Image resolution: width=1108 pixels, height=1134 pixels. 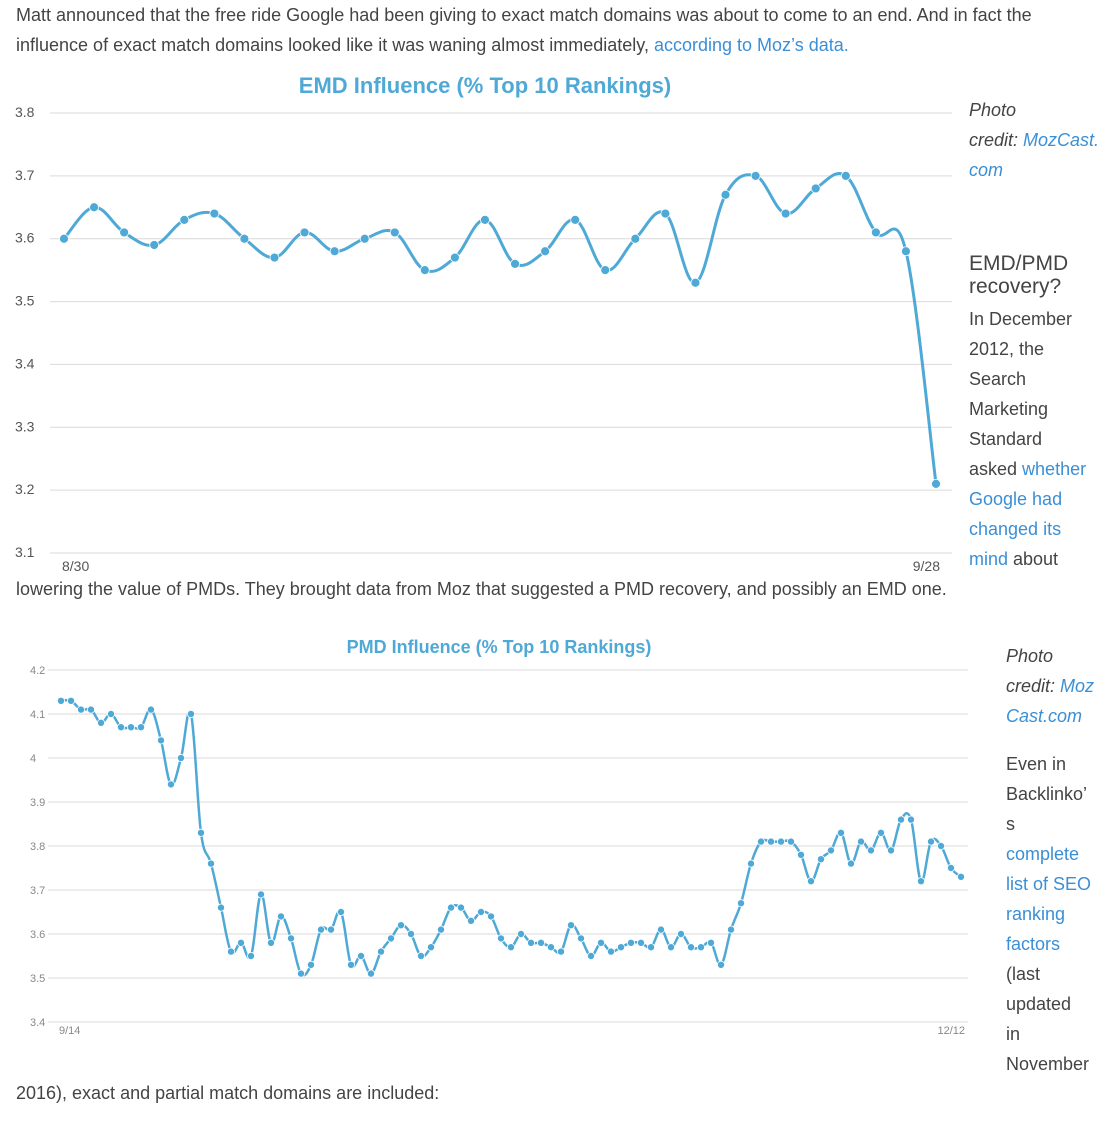 What do you see at coordinates (1015, 529) in the screenshot?
I see `whether-google-link-cont: changed its` at bounding box center [1015, 529].